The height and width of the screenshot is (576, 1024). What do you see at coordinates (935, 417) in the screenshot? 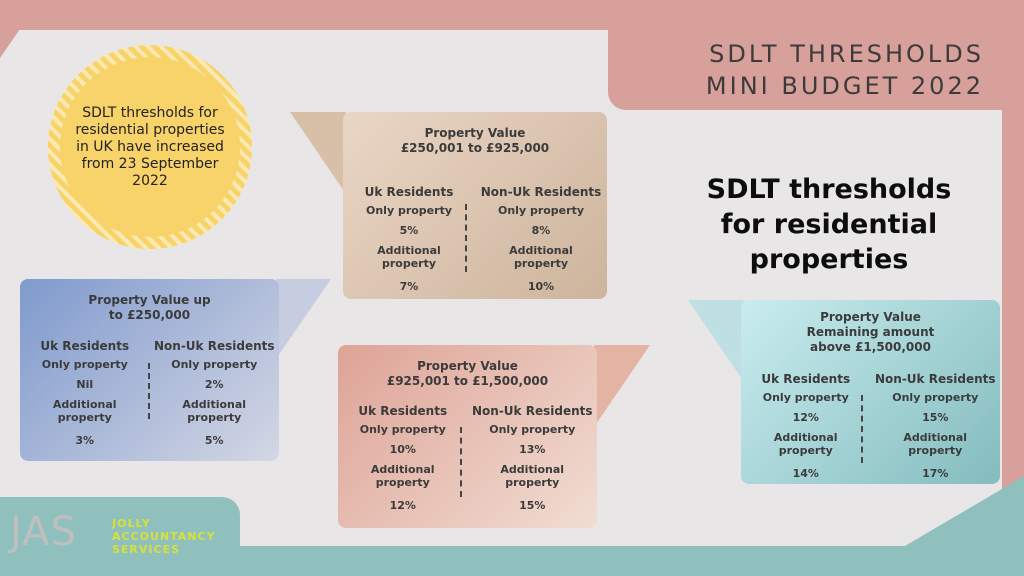
I see `non-uk-only-value: 15%` at bounding box center [935, 417].